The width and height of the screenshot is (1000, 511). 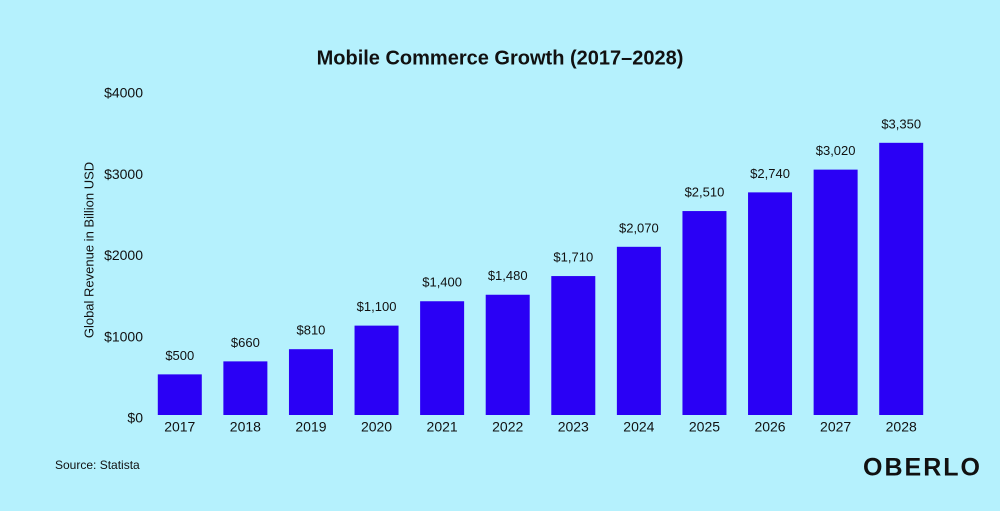 What do you see at coordinates (97, 465) in the screenshot?
I see `source: Source: Statista` at bounding box center [97, 465].